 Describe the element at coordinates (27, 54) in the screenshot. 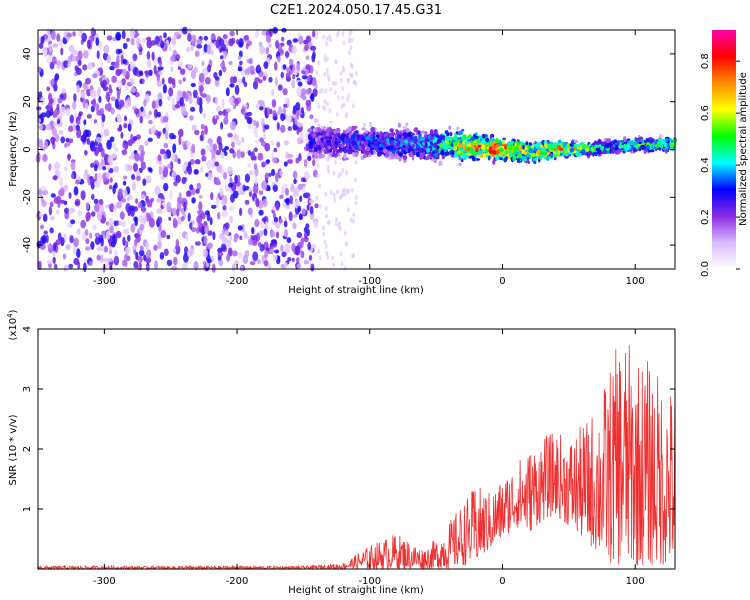

I see `y-tick-label: 40` at that location.